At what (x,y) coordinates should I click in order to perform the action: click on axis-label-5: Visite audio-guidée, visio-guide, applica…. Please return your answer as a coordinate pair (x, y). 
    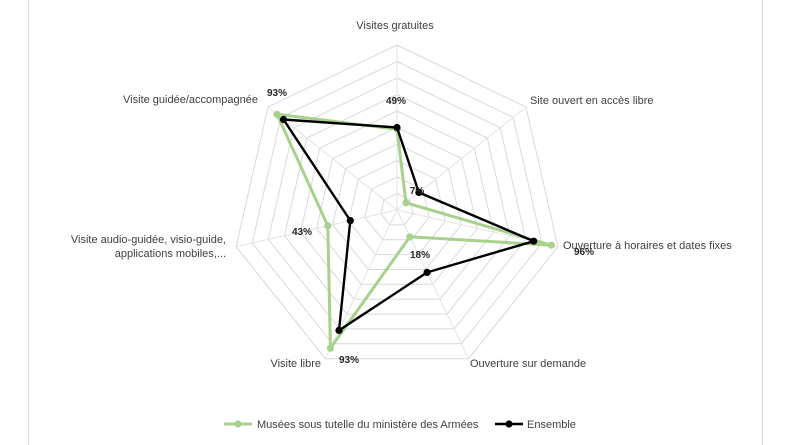
    Looking at the image, I should click on (148, 247).